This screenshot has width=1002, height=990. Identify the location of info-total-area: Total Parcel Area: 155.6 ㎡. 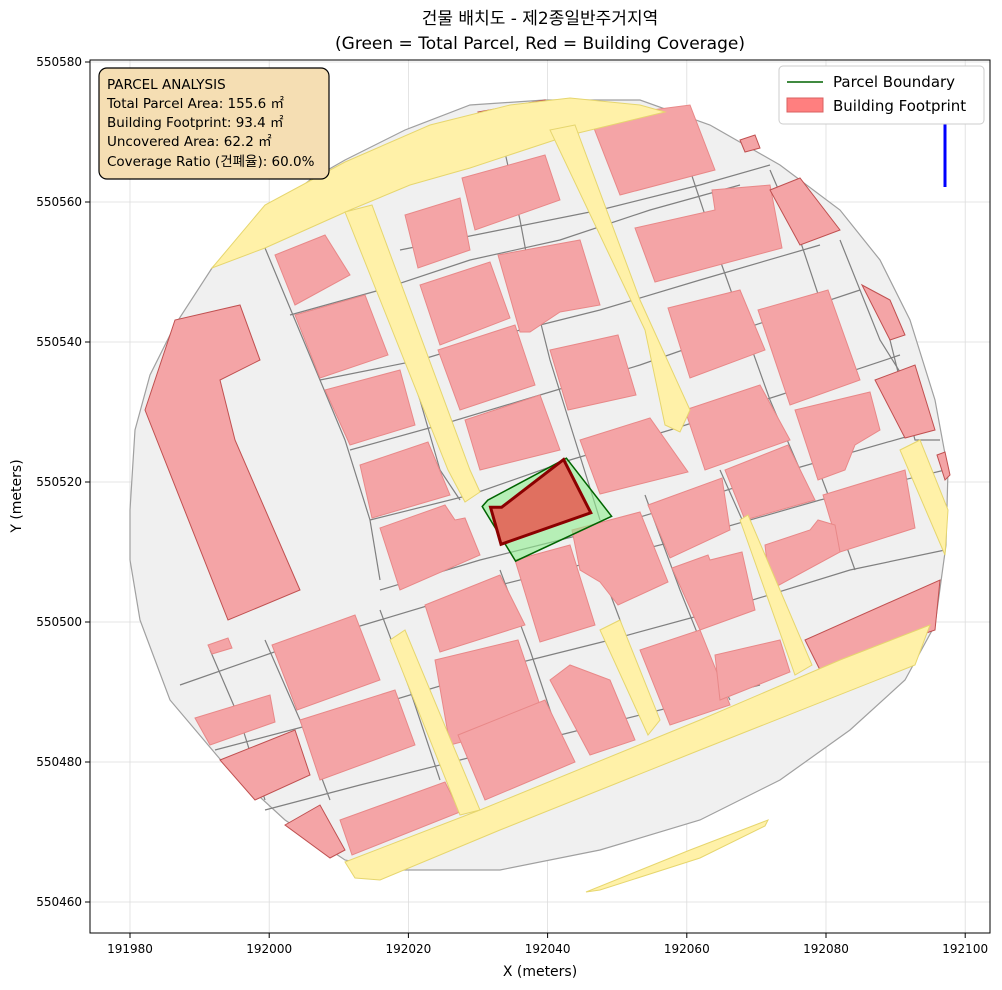
(195, 104).